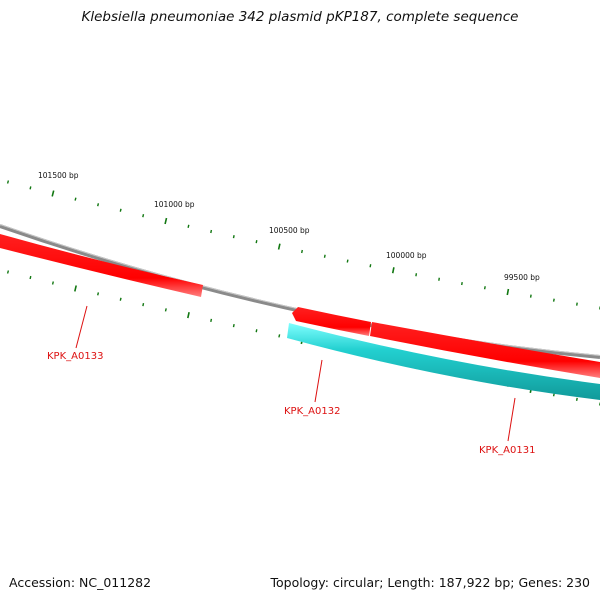  I want to click on gene-KPK_A0133, so click(101, 265).